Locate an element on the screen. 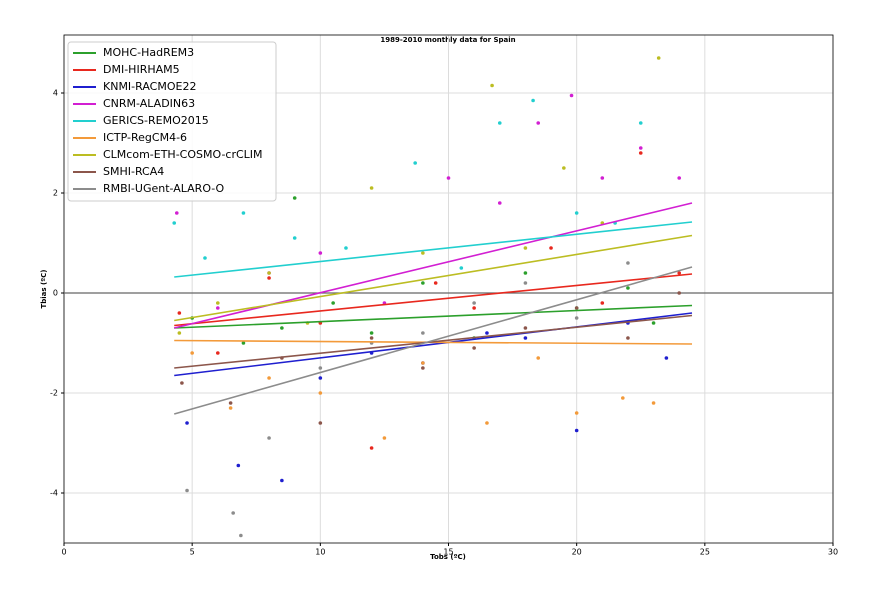 Image resolution: width=871 pixels, height=591 pixels. x-tick-label: 10 is located at coordinates (320, 552).